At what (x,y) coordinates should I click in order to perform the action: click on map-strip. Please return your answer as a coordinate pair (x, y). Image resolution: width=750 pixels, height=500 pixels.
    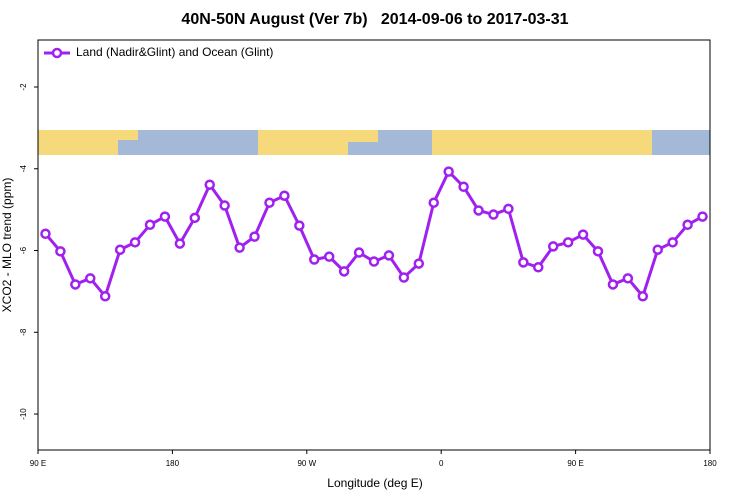
    Looking at the image, I should click on (374, 142).